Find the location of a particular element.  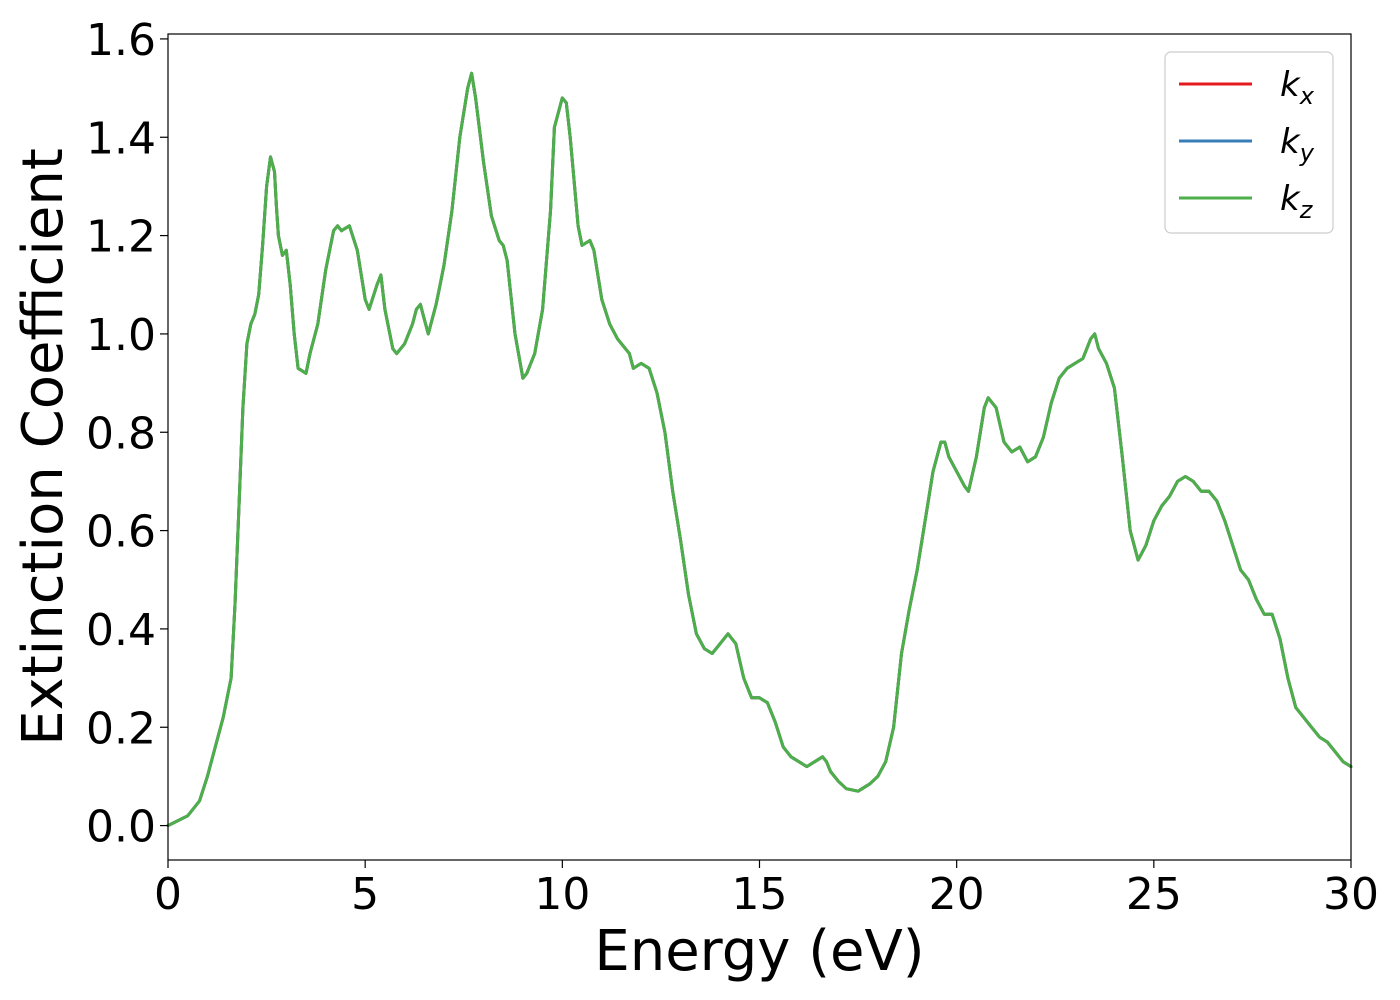

y-tick-label: 0.8 is located at coordinates (121, 433).